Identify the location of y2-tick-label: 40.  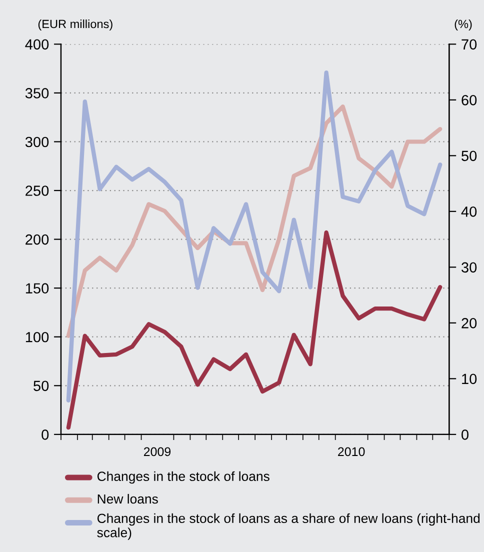
(469, 211).